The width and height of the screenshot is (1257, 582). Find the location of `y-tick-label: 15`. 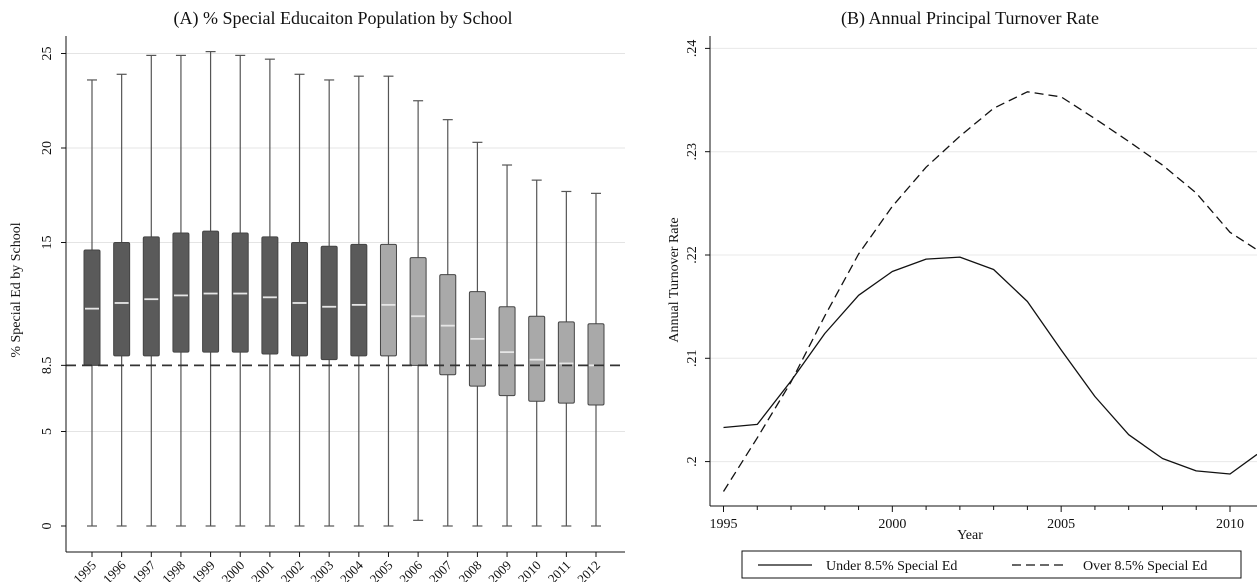

y-tick-label: 15 is located at coordinates (47, 243).